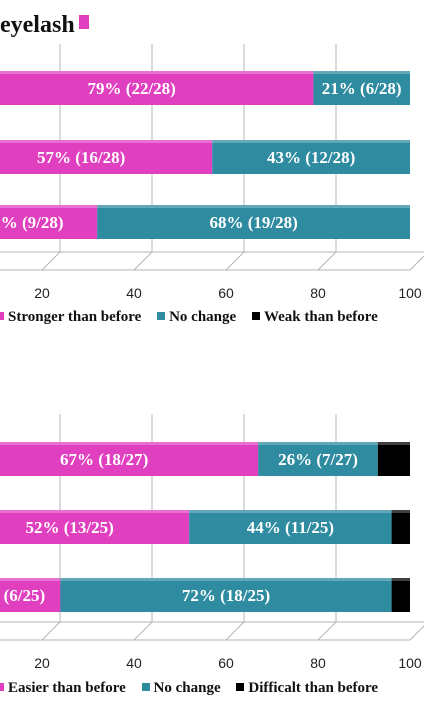 This screenshot has height=708, width=424. Describe the element at coordinates (203, 317) in the screenshot. I see `legend-label-no-change: No change` at that location.